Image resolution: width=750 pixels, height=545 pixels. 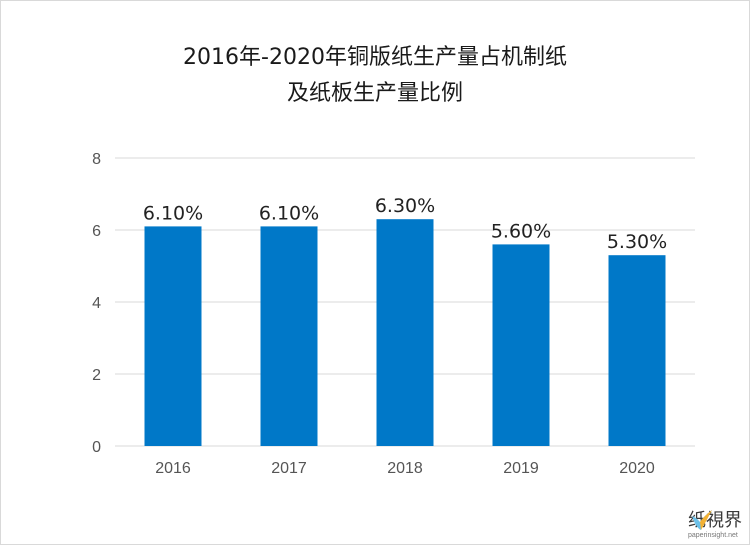 What do you see at coordinates (96, 447) in the screenshot?
I see `y-tick-label: 0` at bounding box center [96, 447].